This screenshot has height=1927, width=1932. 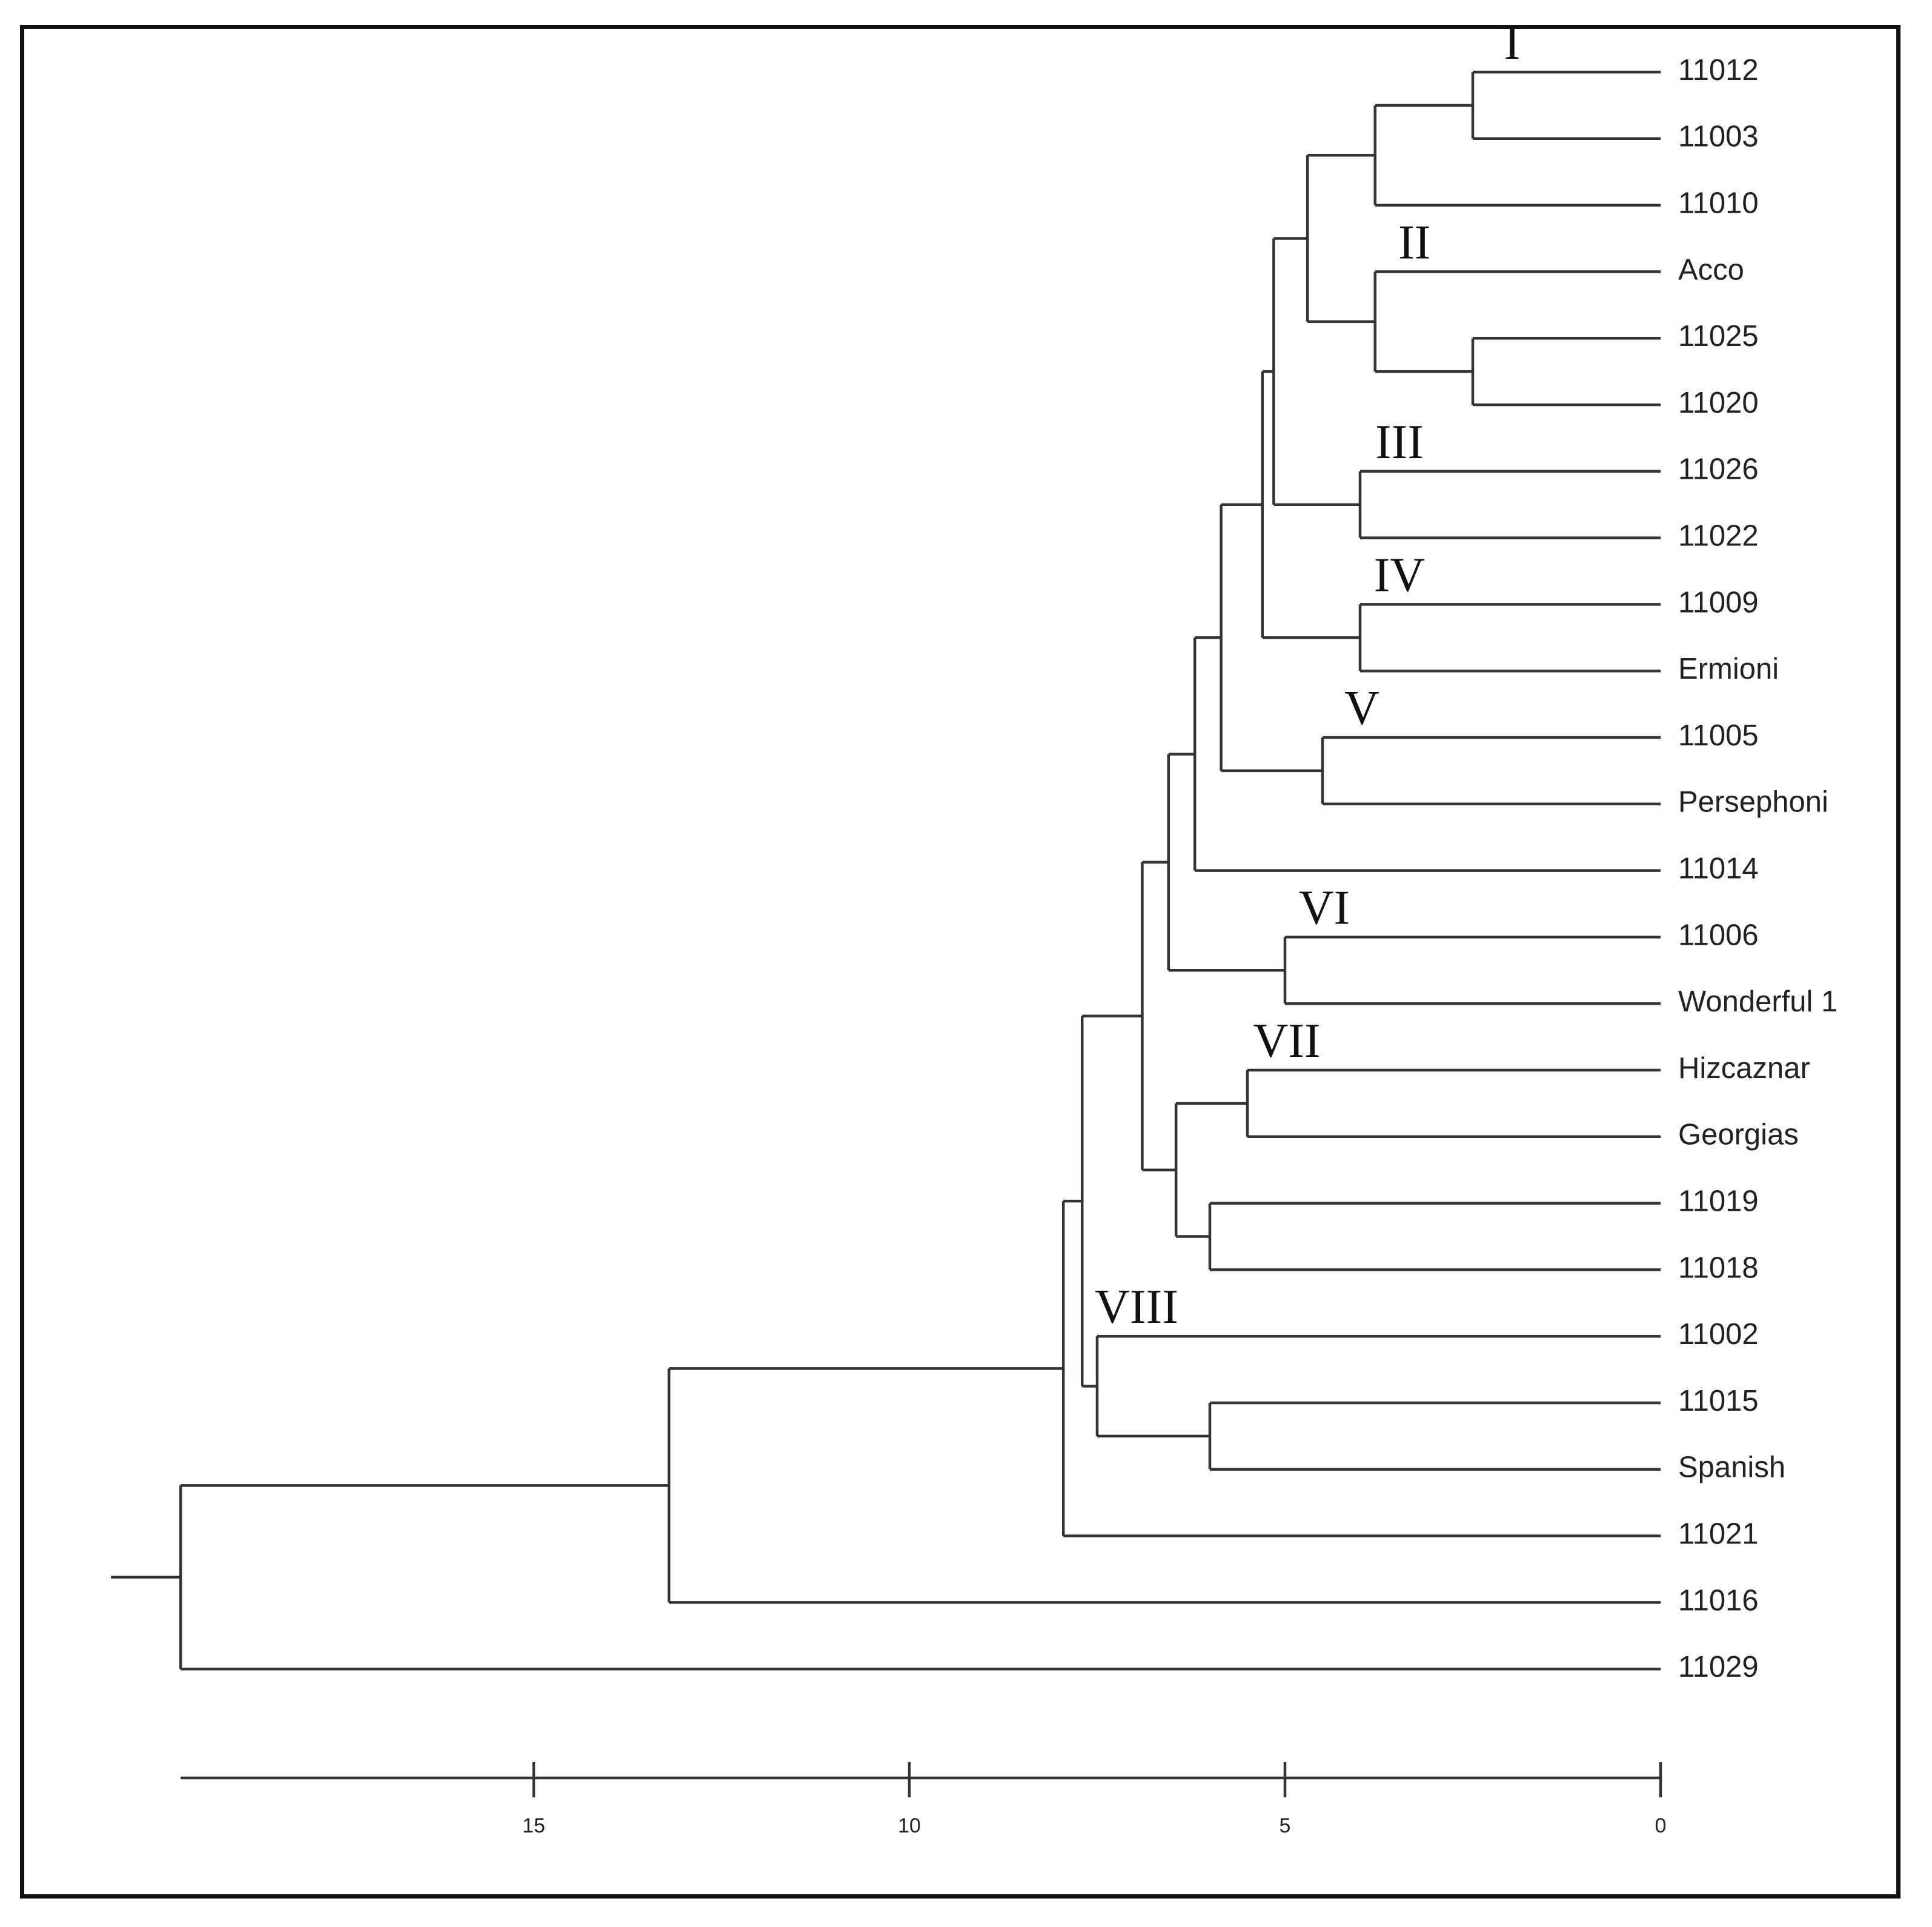 What do you see at coordinates (1285, 1826) in the screenshot?
I see `x-axis-tick-label: 5` at bounding box center [1285, 1826].